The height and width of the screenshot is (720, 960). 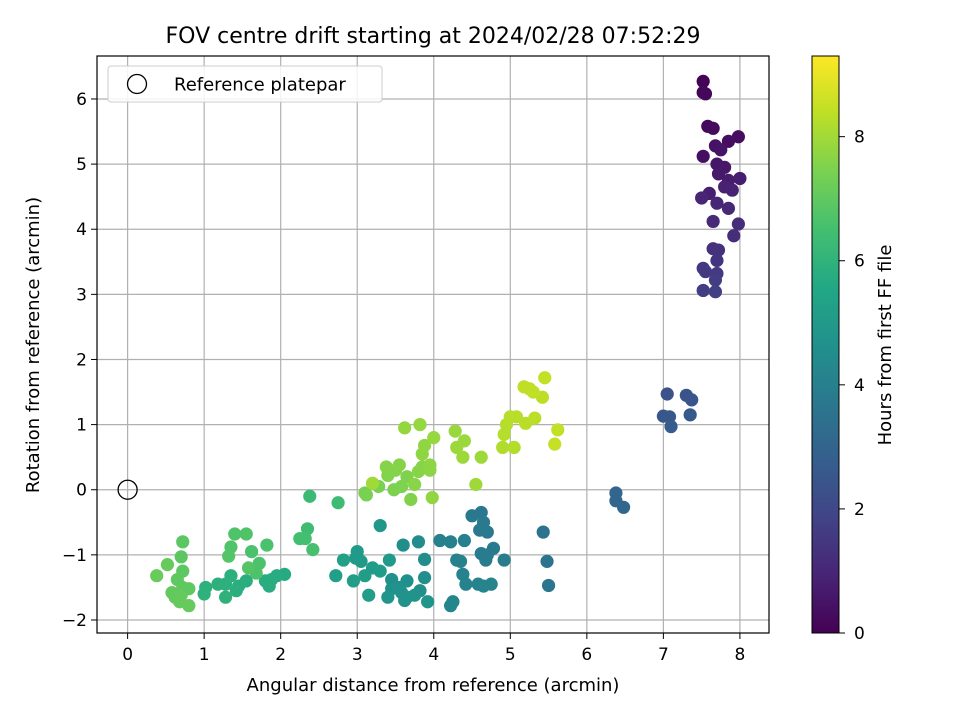 What do you see at coordinates (859, 138) in the screenshot?
I see `colorbar-tick-label: 8` at bounding box center [859, 138].